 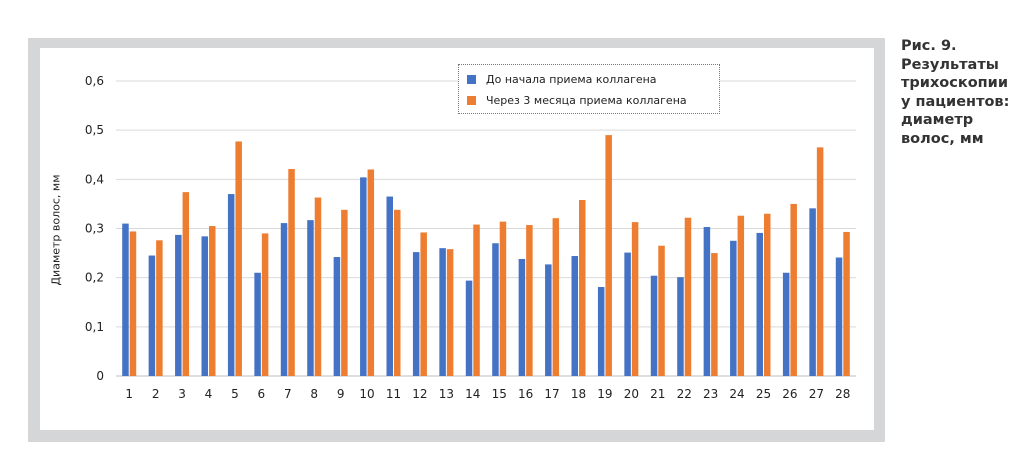 What do you see at coordinates (789, 394) in the screenshot?
I see `x-tick-label: 26` at bounding box center [789, 394].